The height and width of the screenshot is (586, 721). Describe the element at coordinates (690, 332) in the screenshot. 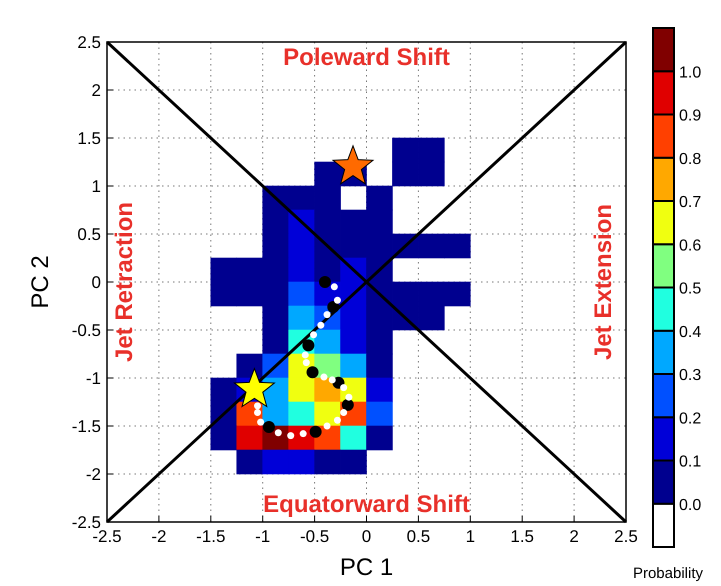

I see `color-bar-label: 0.4` at that location.